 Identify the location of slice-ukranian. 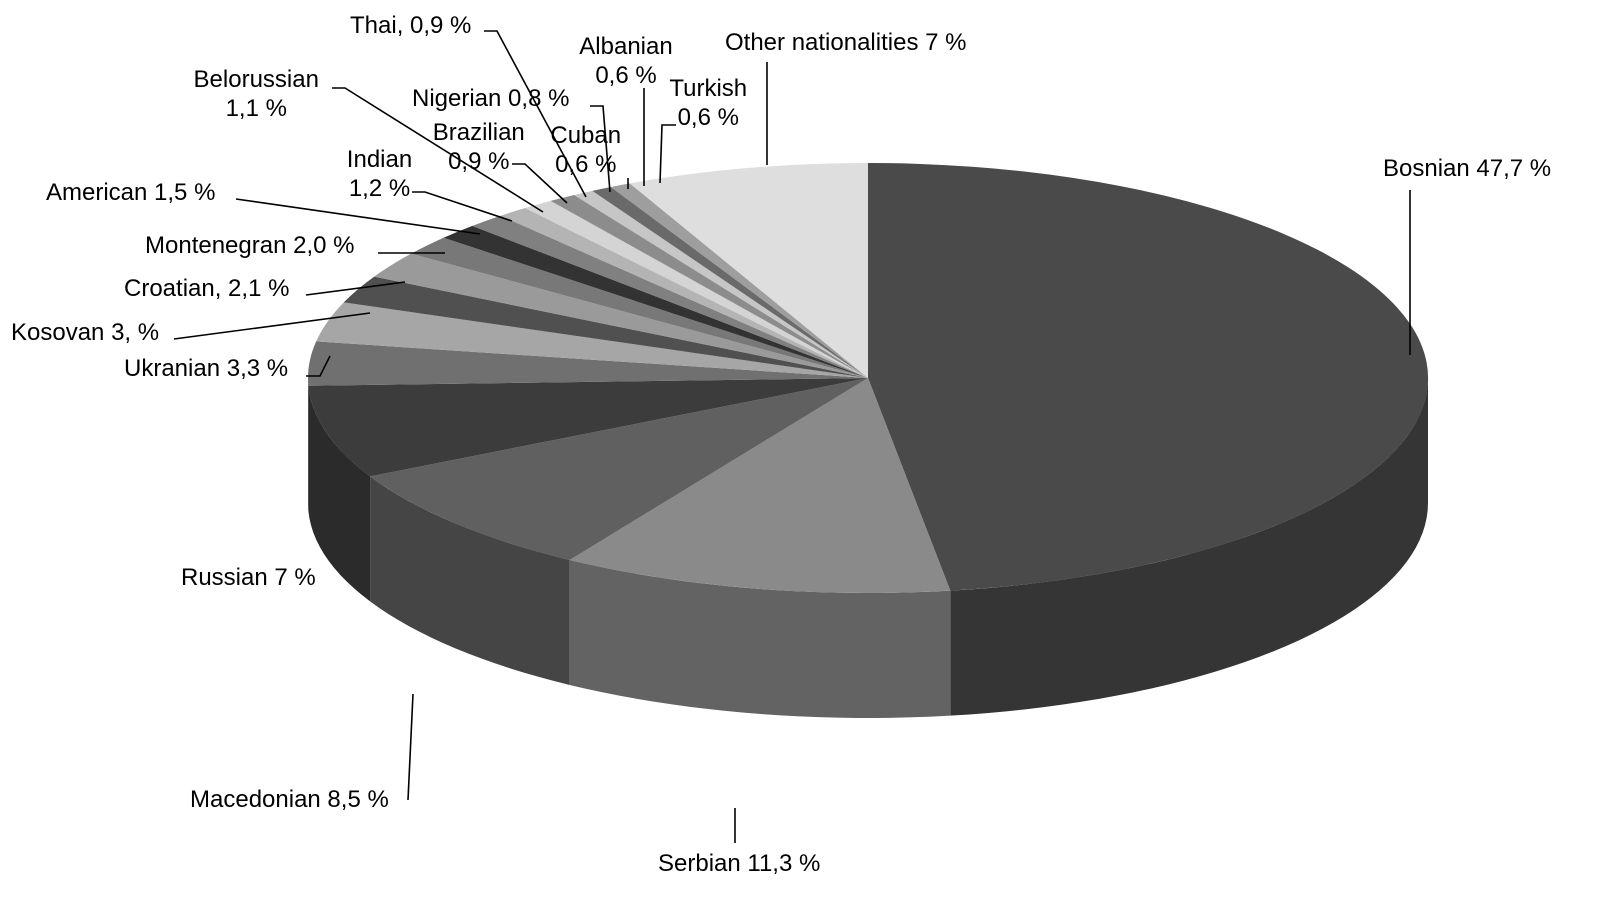
(587, 363).